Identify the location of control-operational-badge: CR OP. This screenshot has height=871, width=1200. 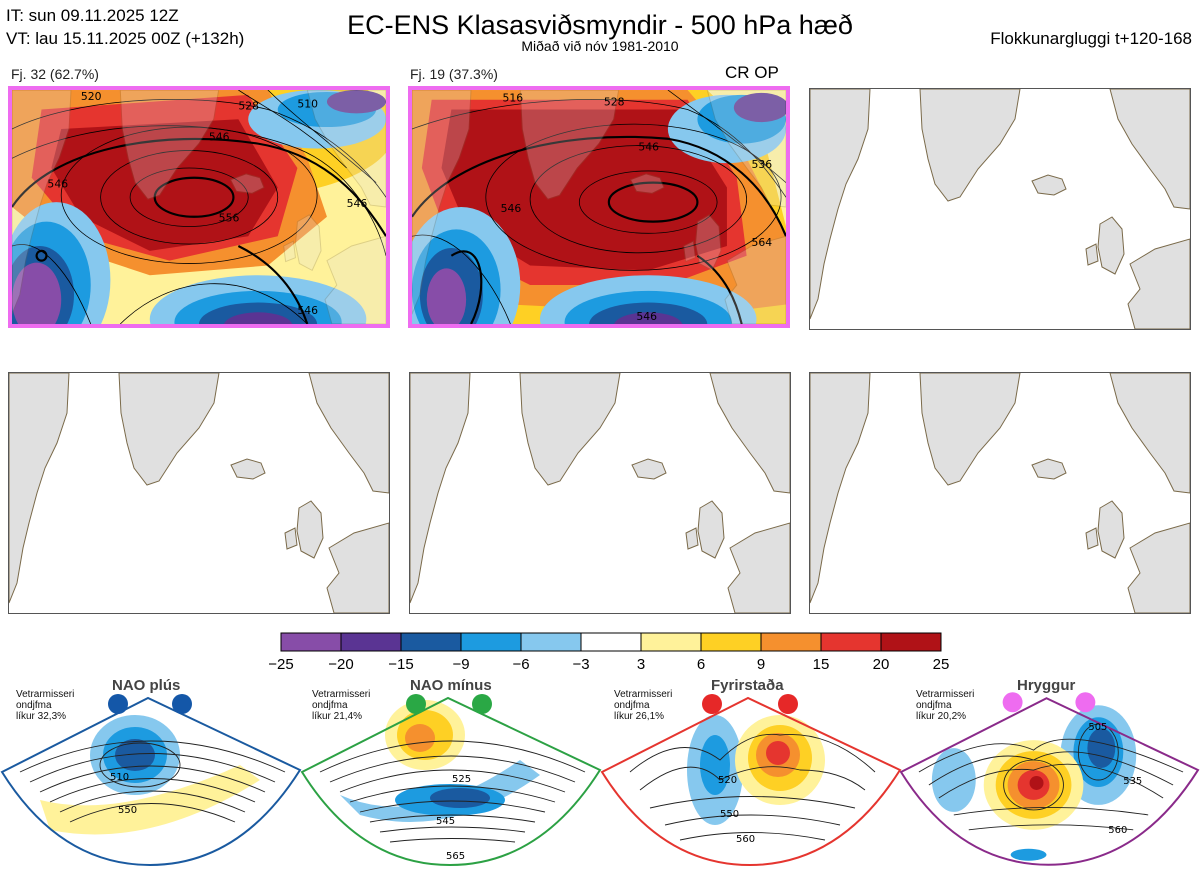
(752, 72).